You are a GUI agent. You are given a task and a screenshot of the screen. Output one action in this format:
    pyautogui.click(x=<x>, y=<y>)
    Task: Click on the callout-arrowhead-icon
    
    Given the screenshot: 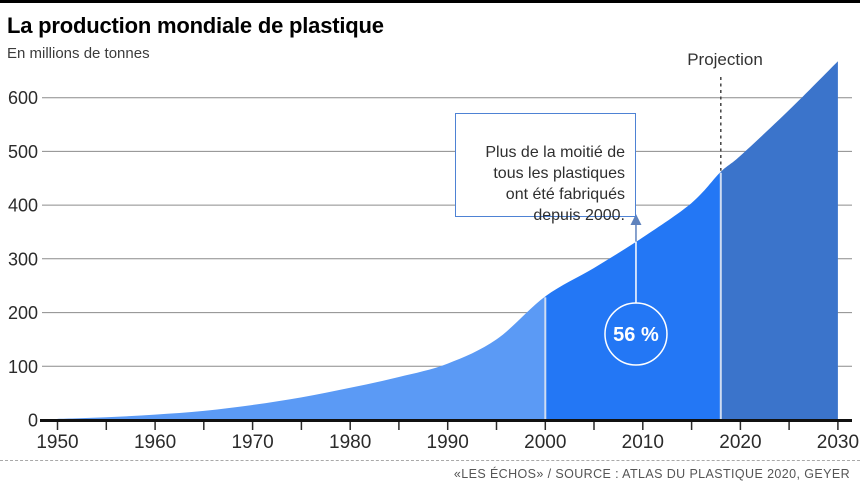 What is the action you would take?
    pyautogui.click(x=636, y=219)
    